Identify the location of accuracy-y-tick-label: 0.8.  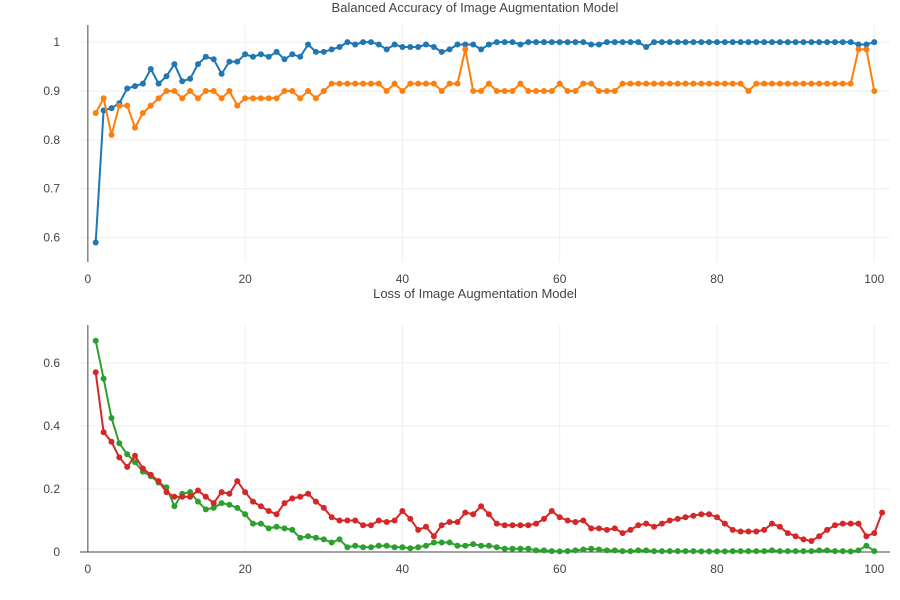
(51, 140).